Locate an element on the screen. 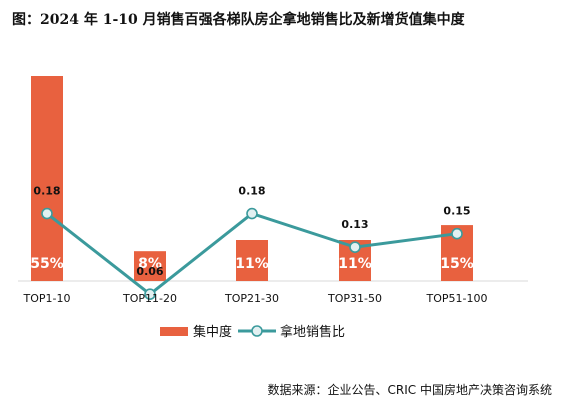 The width and height of the screenshot is (566, 406). line-value-label: 0.13 is located at coordinates (354, 224).